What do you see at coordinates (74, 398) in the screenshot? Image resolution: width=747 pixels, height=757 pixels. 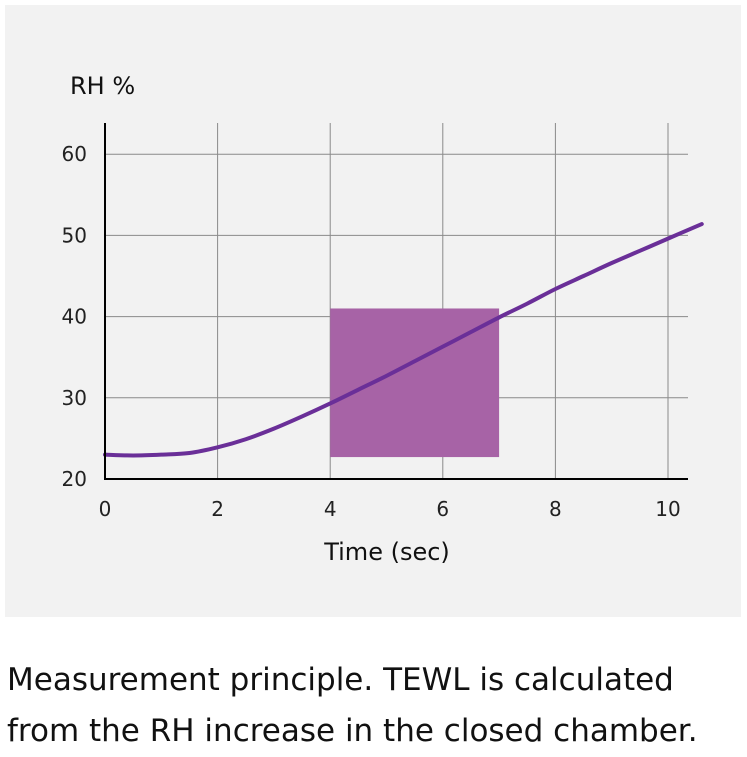 I see `y-tick-label: 30` at bounding box center [74, 398].